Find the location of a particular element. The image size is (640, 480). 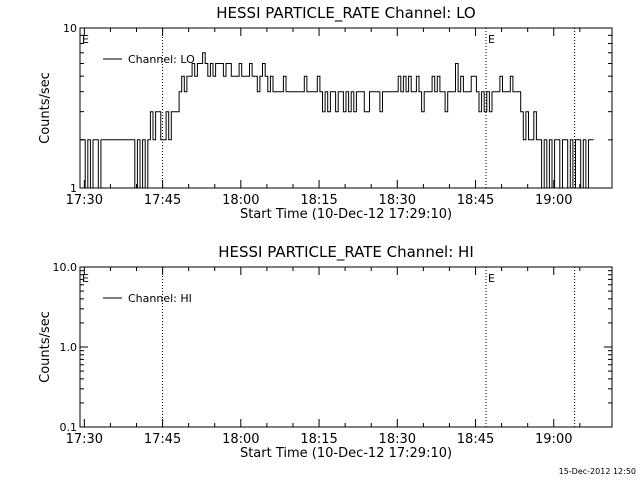

y-tick-label: 0.1 is located at coordinates (69, 427).